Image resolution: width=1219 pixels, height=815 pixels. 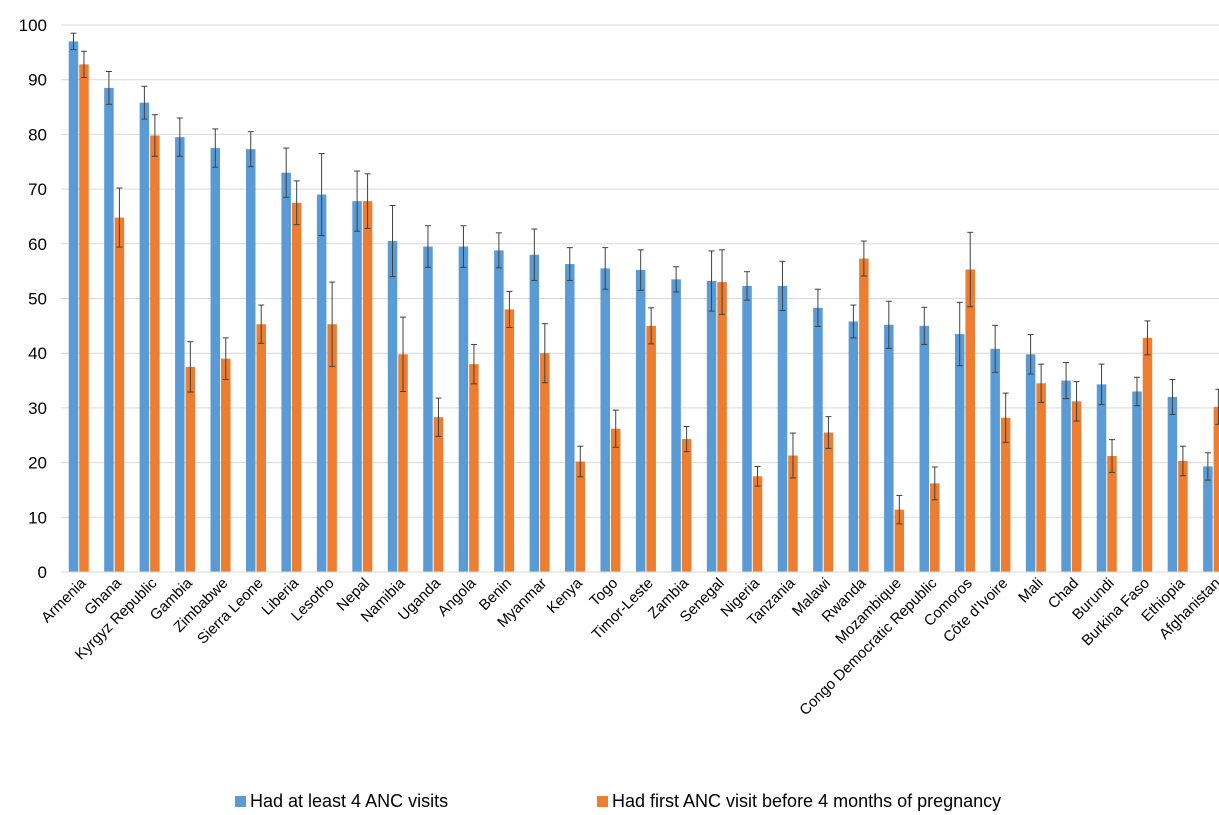 What do you see at coordinates (33, 25) in the screenshot?
I see `y-tick-label: 100` at bounding box center [33, 25].